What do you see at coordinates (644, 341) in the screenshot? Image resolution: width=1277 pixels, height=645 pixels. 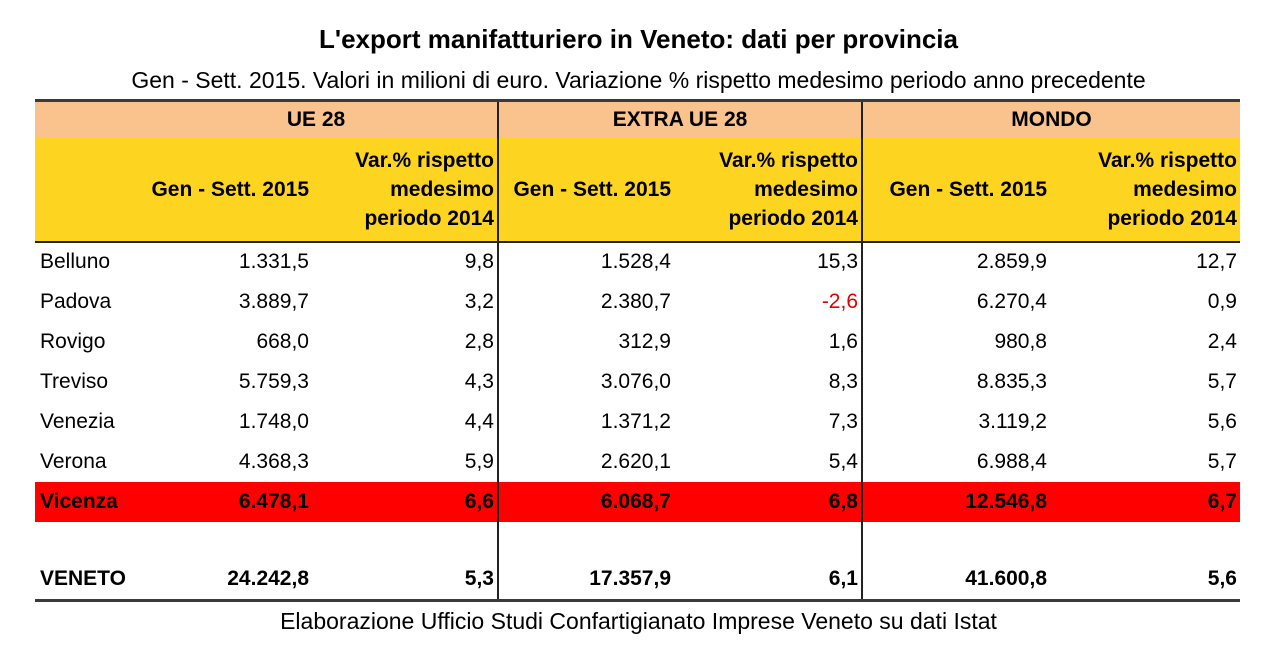 I see `value-extra-ue28: 312,9` at bounding box center [644, 341].